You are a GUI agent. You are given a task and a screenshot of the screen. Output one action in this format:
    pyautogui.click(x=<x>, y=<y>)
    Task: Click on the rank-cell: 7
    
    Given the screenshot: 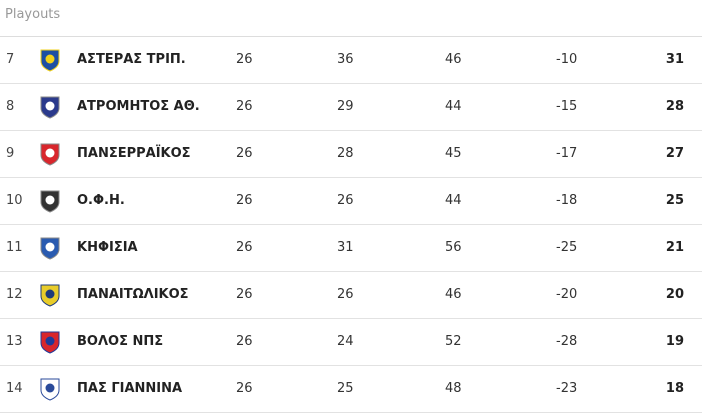 What is the action you would take?
    pyautogui.click(x=10, y=59)
    